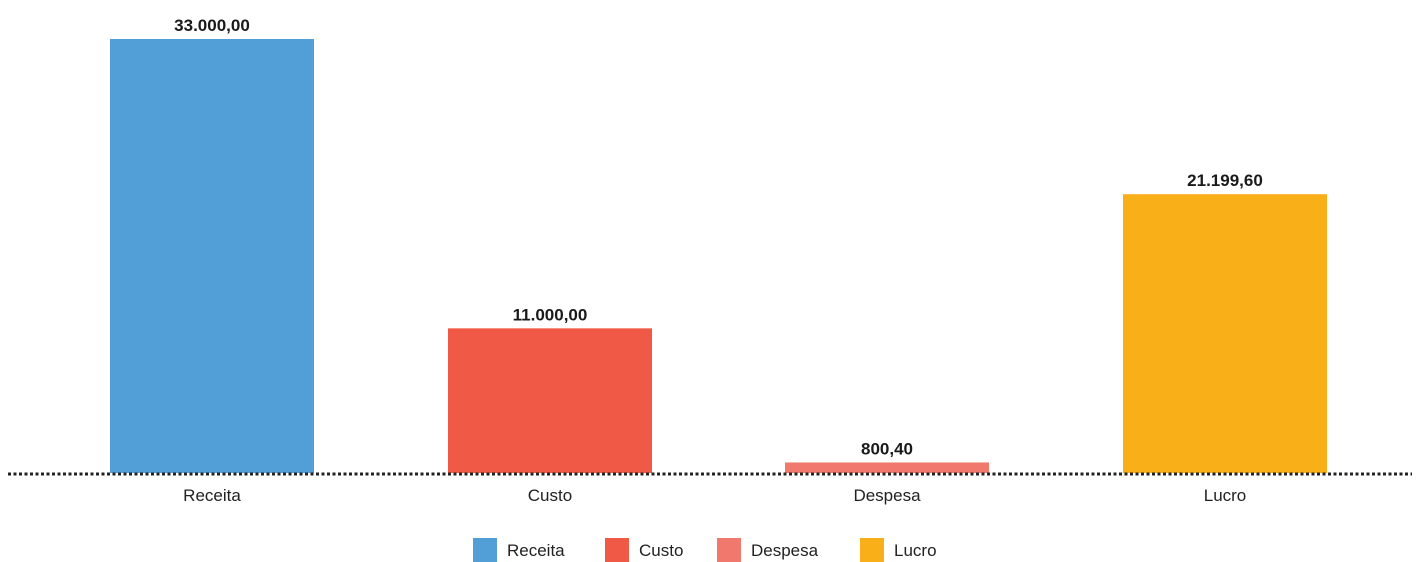 The height and width of the screenshot is (562, 1416). Describe the element at coordinates (714, 495) in the screenshot. I see `x-axis-tick-labels: Receita Custo Despesa Lucro` at that location.